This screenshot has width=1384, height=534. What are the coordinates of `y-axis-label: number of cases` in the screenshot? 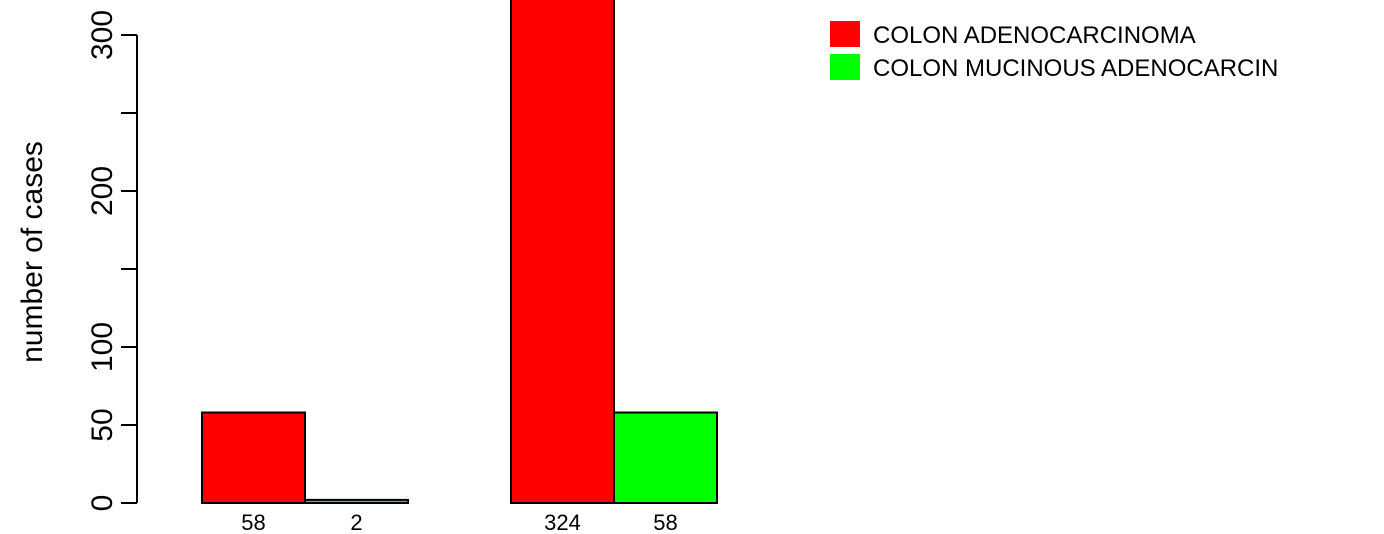 It's located at (32, 252).